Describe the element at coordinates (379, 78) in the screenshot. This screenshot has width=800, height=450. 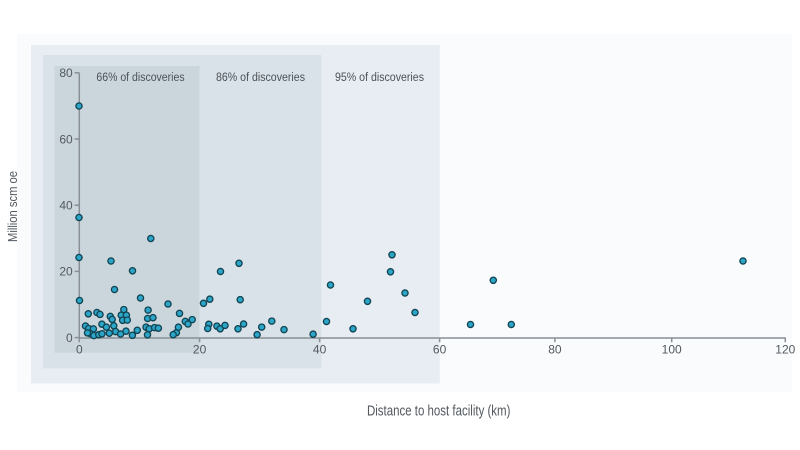
I see `svg-text: 95% of discoveries` at that location.